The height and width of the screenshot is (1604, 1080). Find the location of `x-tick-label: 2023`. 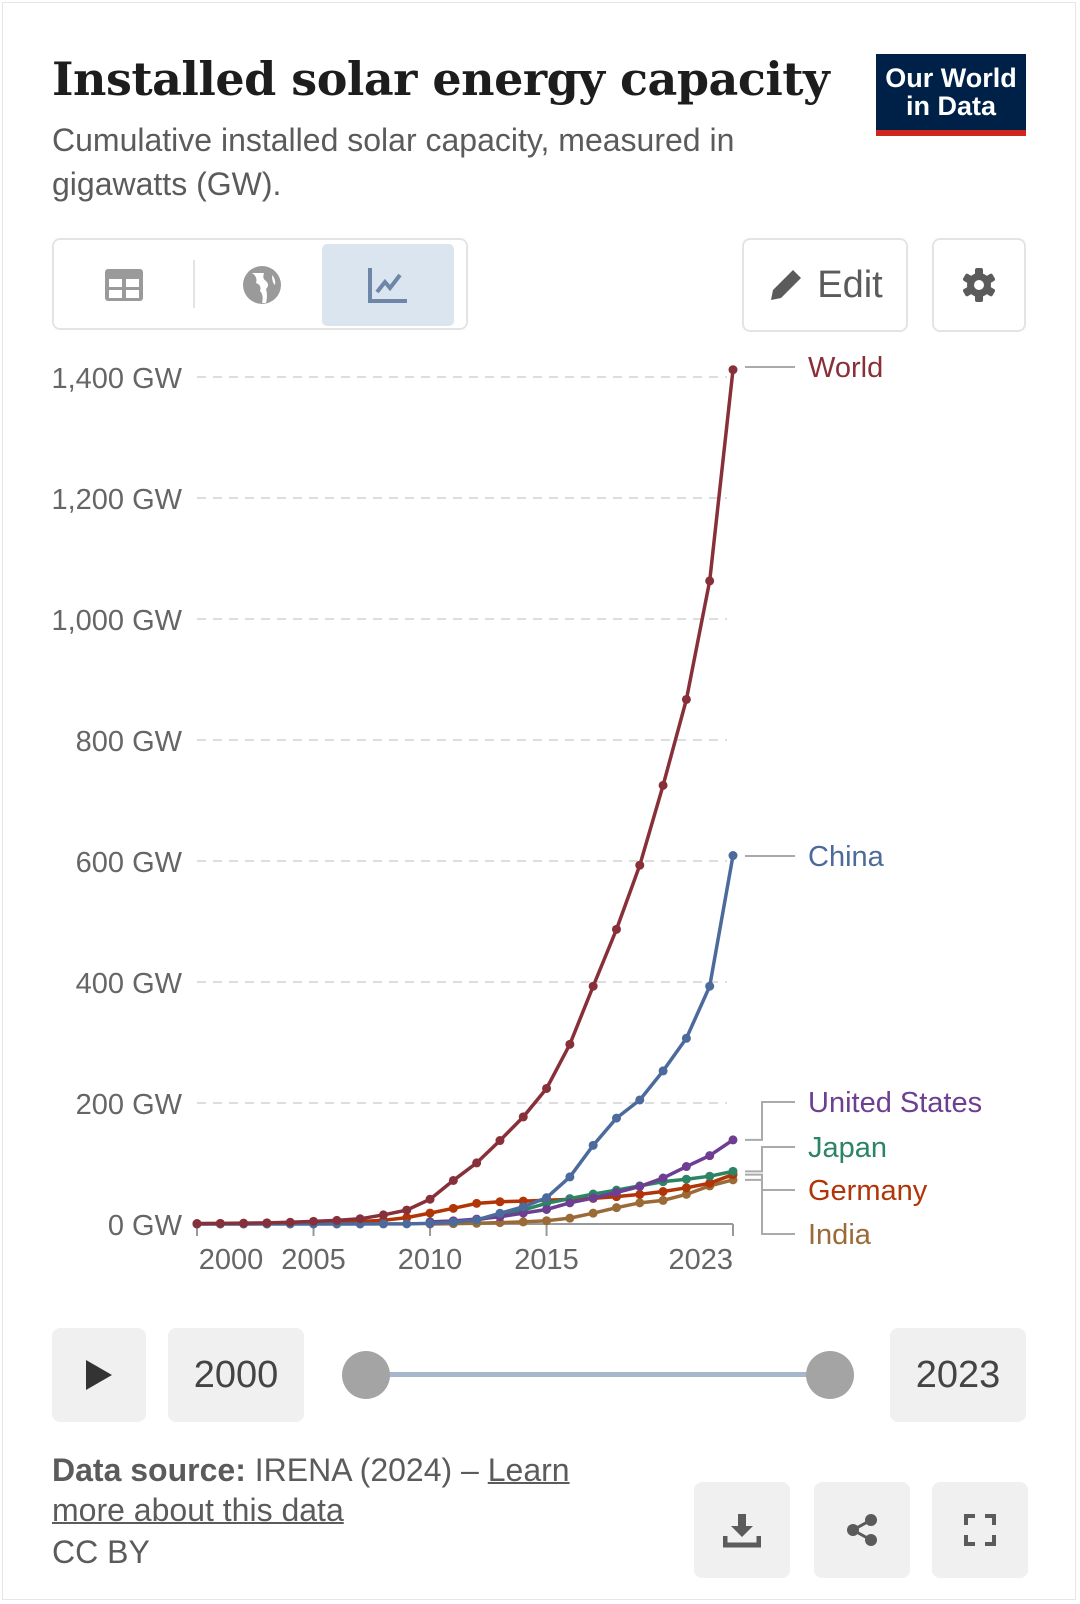

x-tick-label: 2023 is located at coordinates (700, 1260).